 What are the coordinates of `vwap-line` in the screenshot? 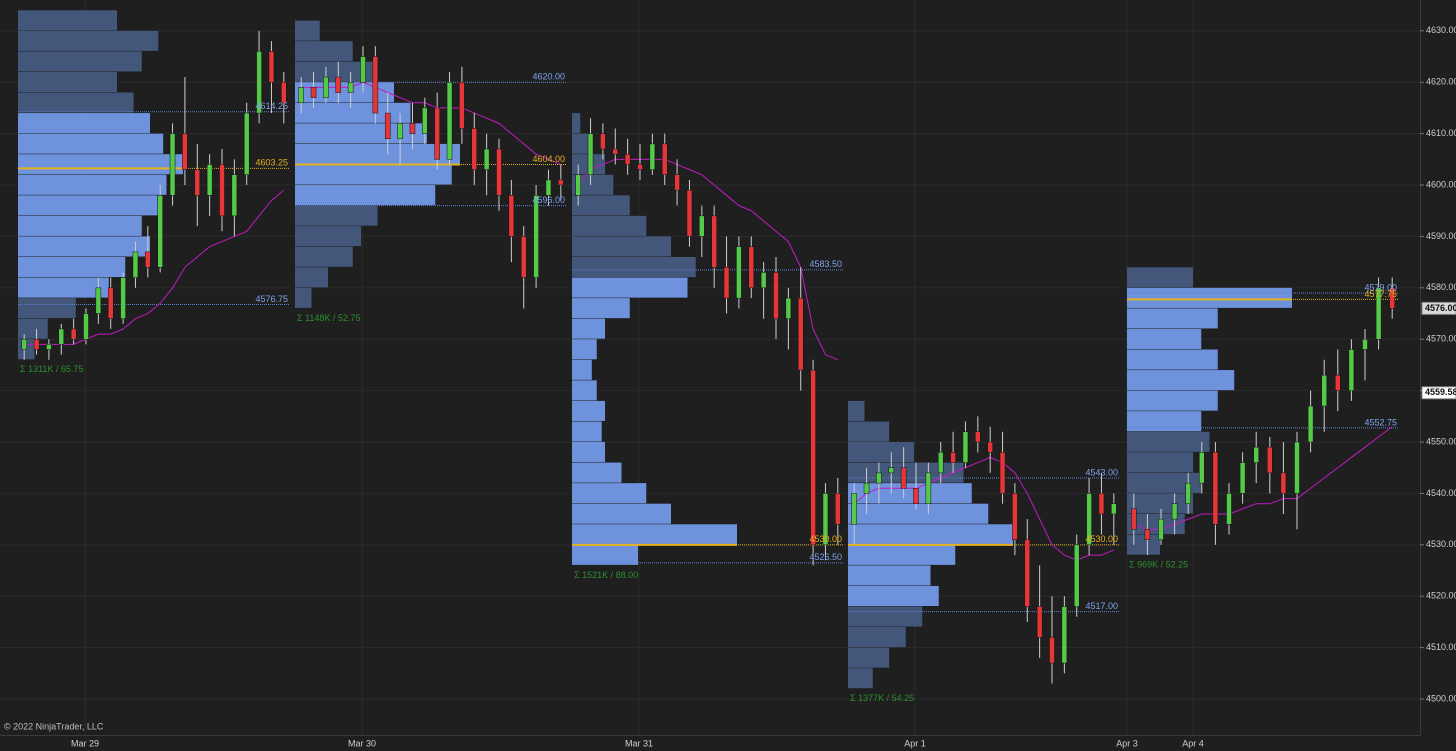 It's located at (708, 259).